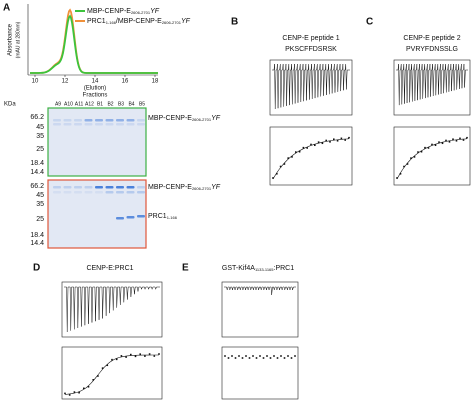 This screenshot has height=413, width=474. What do you see at coordinates (163, 216) in the screenshot?
I see `band-label: PRC11-166` at bounding box center [163, 216].